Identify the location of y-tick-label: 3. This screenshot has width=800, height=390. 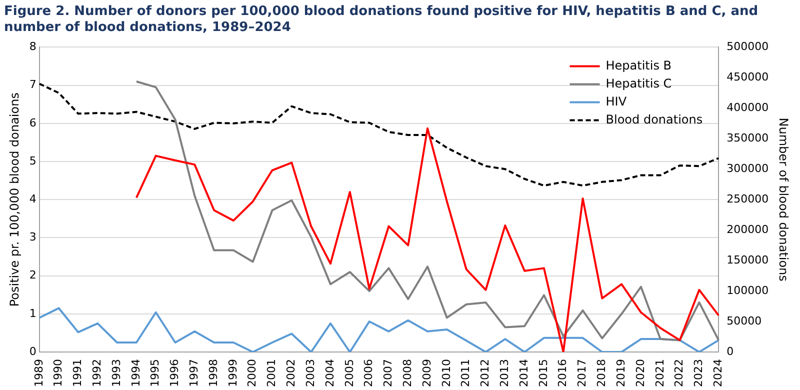
(32, 237).